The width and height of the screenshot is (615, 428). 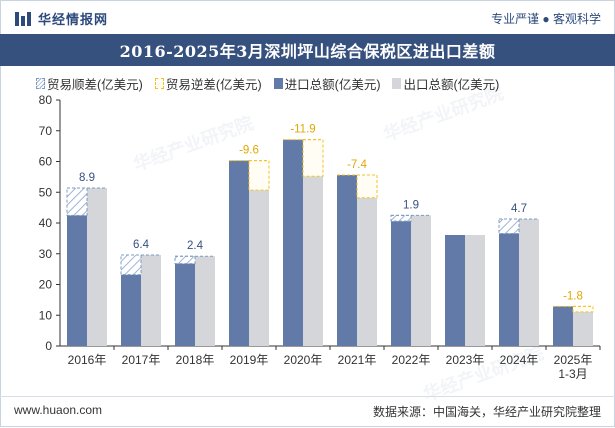 What do you see at coordinates (73, 19) in the screenshot?
I see `brand-name: 华经情报网` at bounding box center [73, 19].